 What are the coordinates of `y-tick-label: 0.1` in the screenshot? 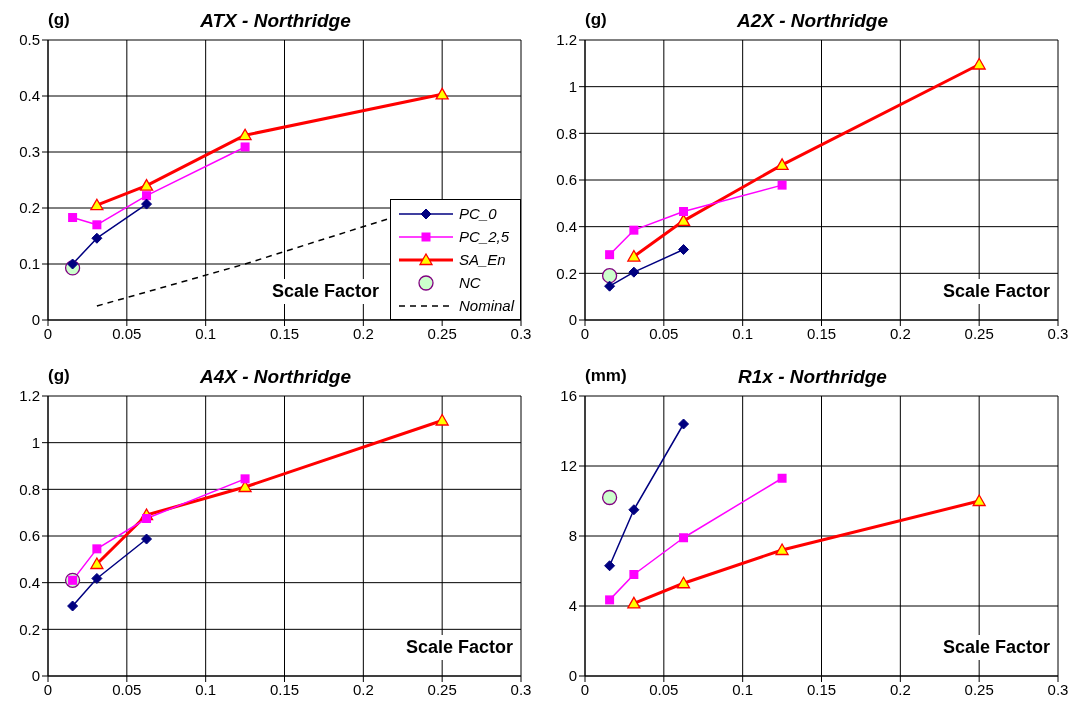 It's located at (29, 264).